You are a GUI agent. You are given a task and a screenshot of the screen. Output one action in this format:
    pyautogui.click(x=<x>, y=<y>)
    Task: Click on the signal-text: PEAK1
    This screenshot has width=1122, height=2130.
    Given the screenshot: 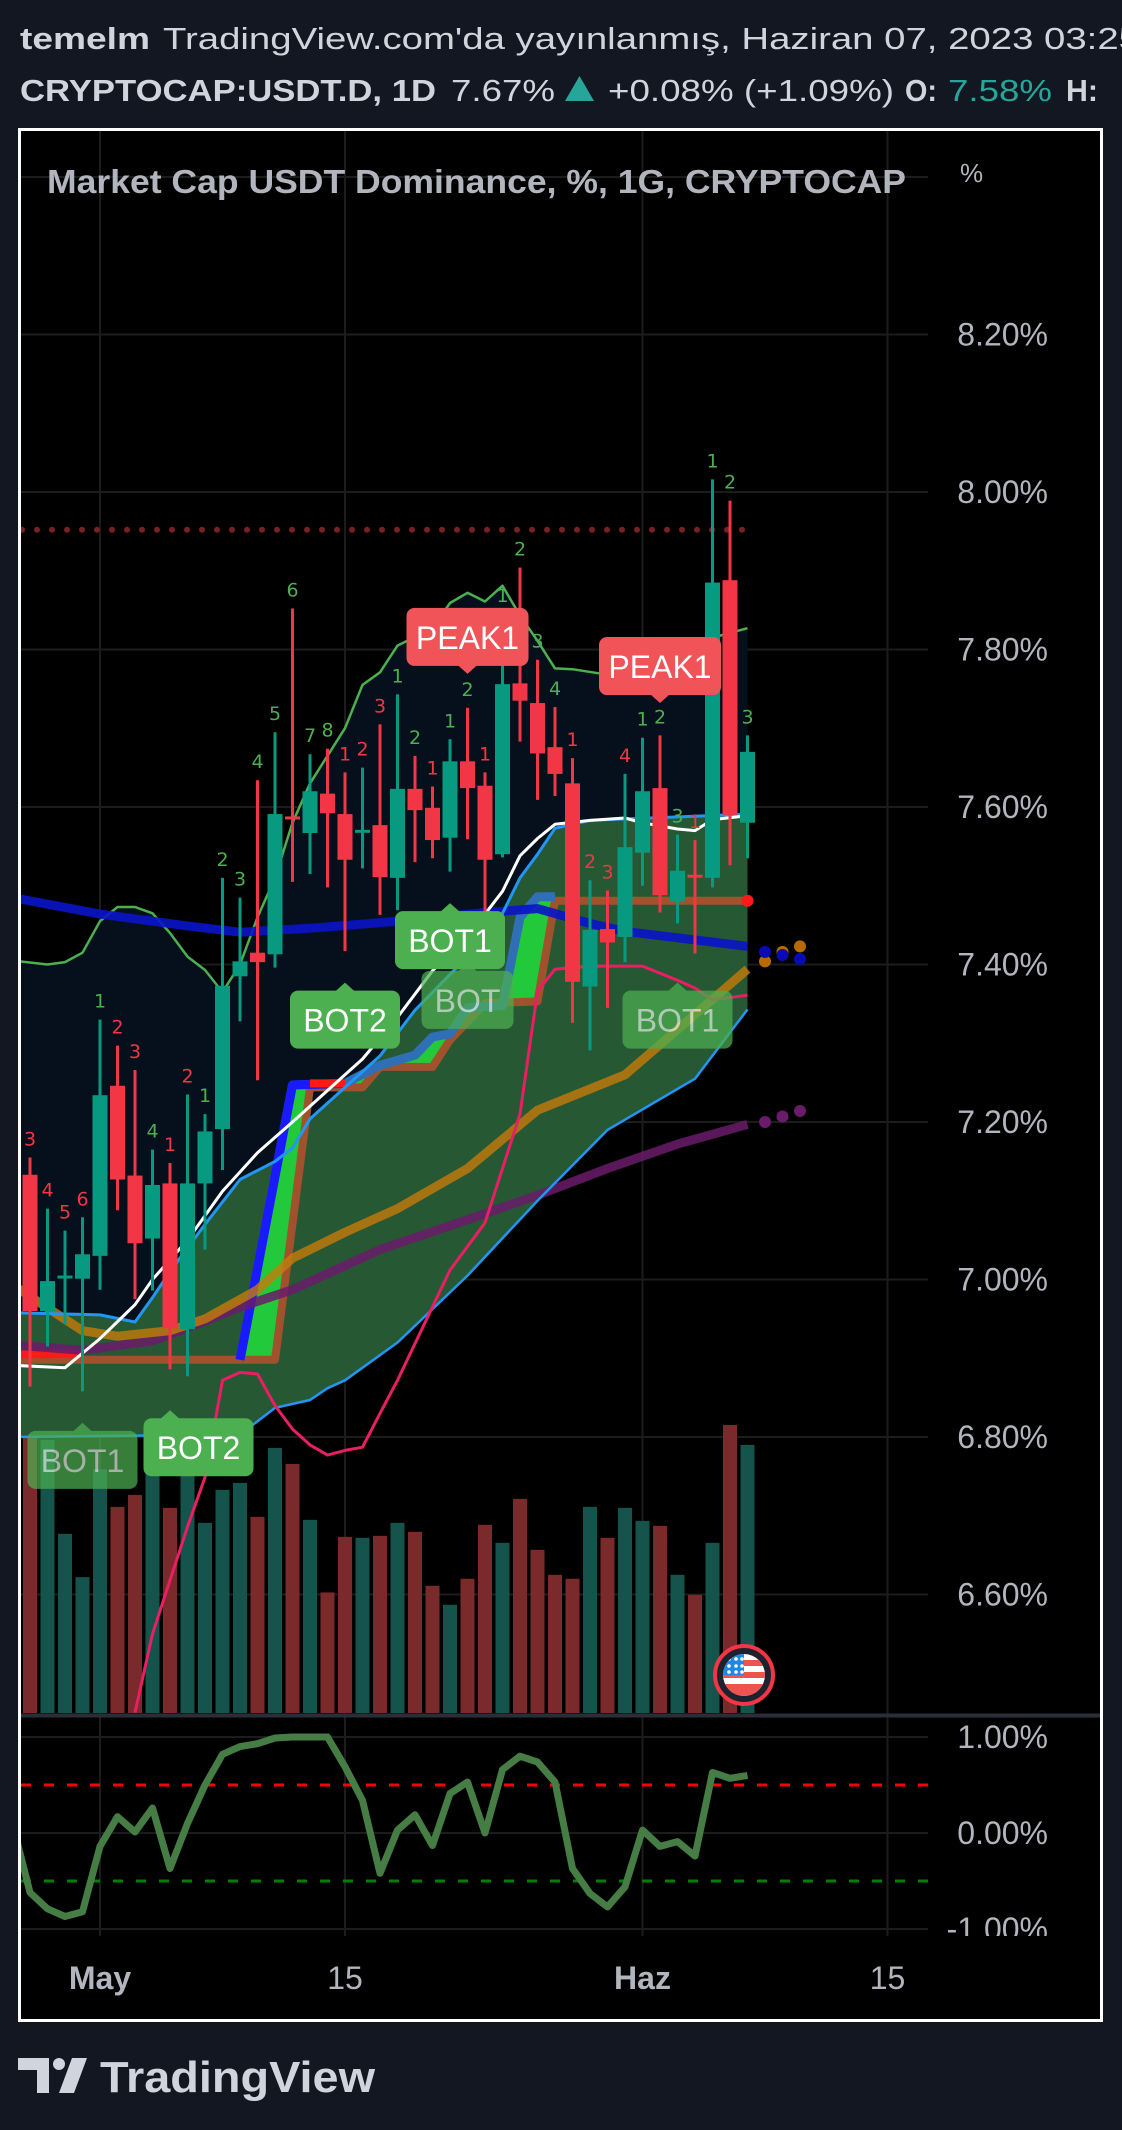 What is the action you would take?
    pyautogui.click(x=659, y=667)
    